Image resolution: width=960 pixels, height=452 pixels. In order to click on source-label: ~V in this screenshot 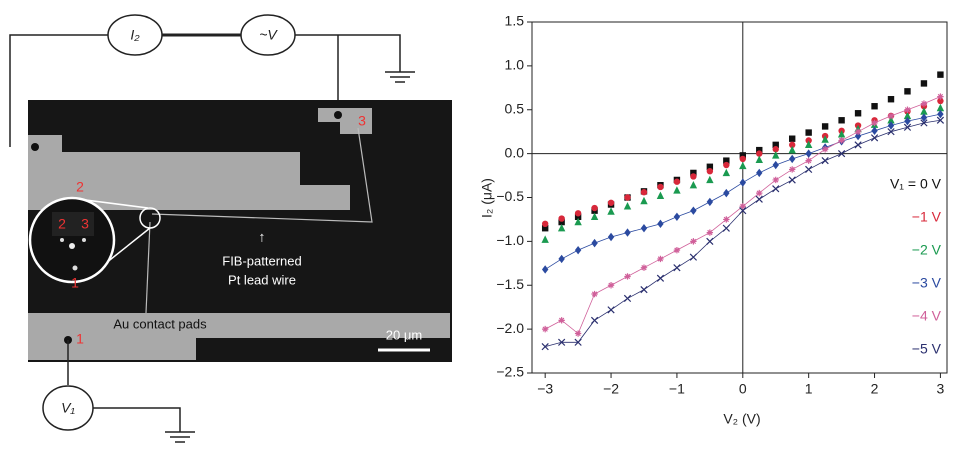, I will do `click(268, 35)`.